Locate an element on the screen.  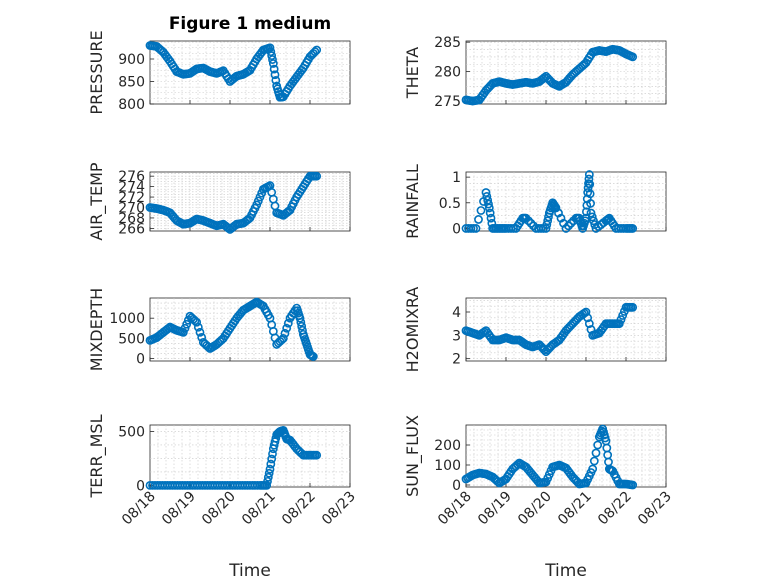
y-tick-label: 285 is located at coordinates (447, 43).